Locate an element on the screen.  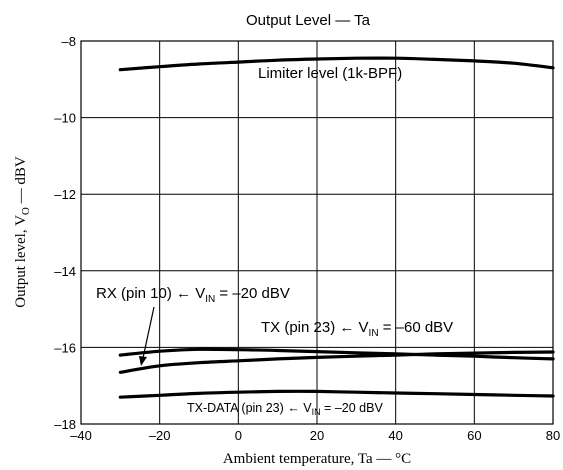
chart-title: Output Level — Ta is located at coordinates (308, 20).